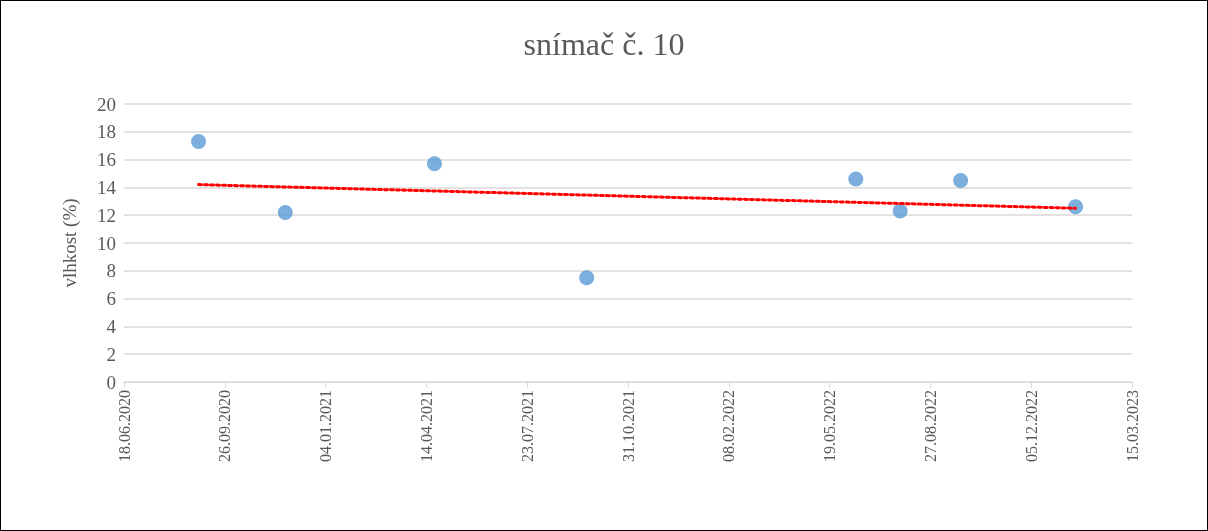 Image resolution: width=1208 pixels, height=531 pixels. Describe the element at coordinates (628, 426) in the screenshot. I see `x-tick-label: 31.10.2021` at that location.